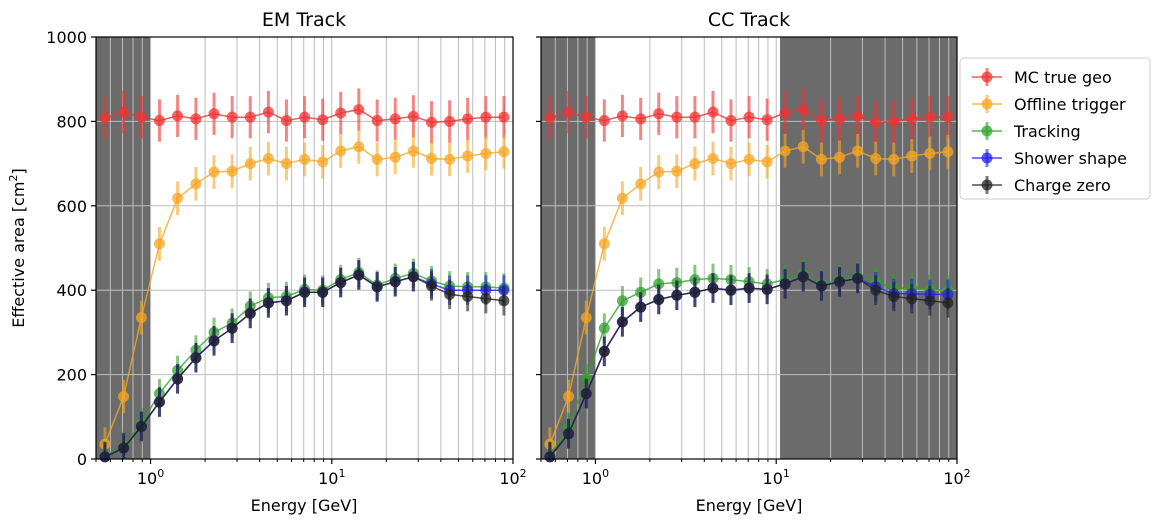 This screenshot has height=521, width=1156. I want to click on legend-label: Tracking, so click(1047, 131).